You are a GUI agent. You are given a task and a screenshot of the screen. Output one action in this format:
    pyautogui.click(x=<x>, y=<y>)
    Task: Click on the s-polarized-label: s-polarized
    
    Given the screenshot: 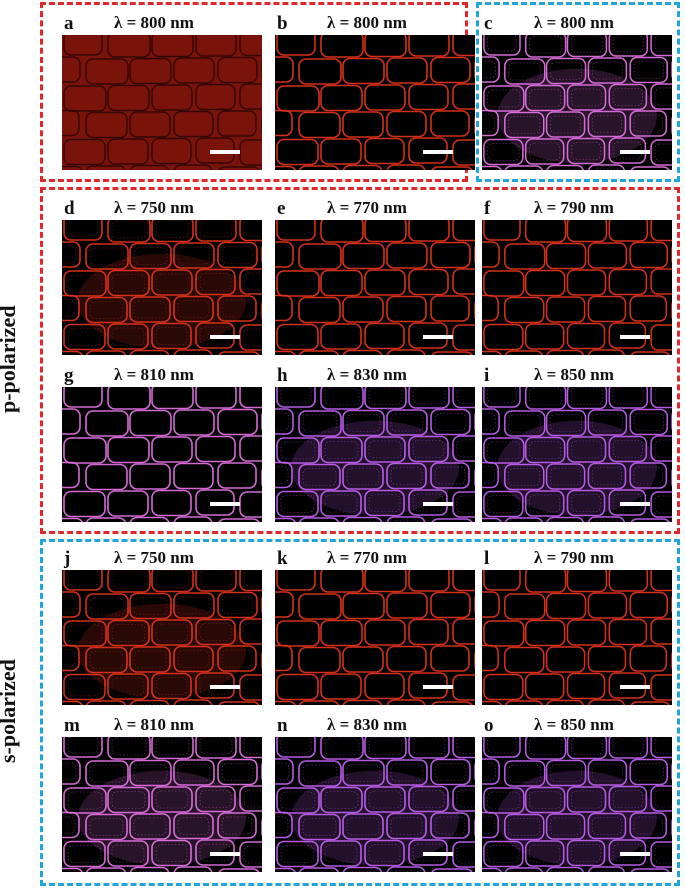 What is the action you would take?
    pyautogui.click(x=10, y=711)
    